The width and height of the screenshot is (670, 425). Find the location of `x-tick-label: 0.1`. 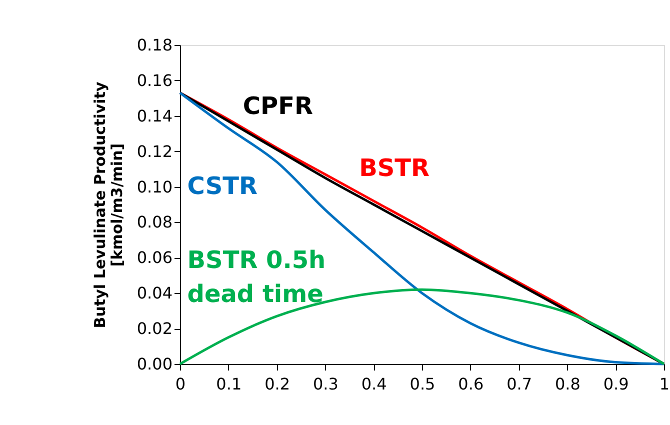

x-tick-label: 0.1 is located at coordinates (229, 384).